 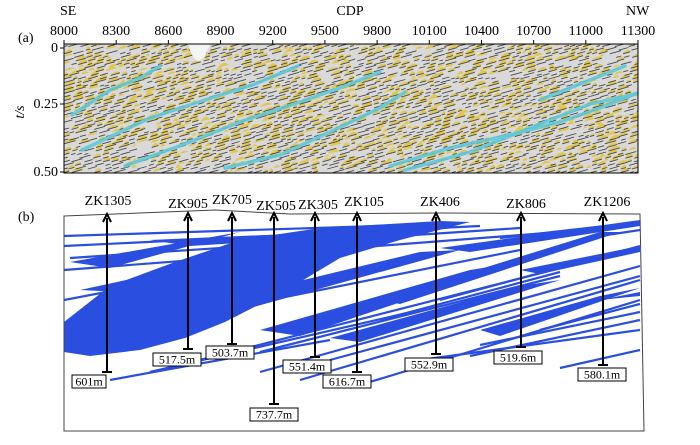 I want to click on panel-b-label: (b), so click(x=26, y=217).